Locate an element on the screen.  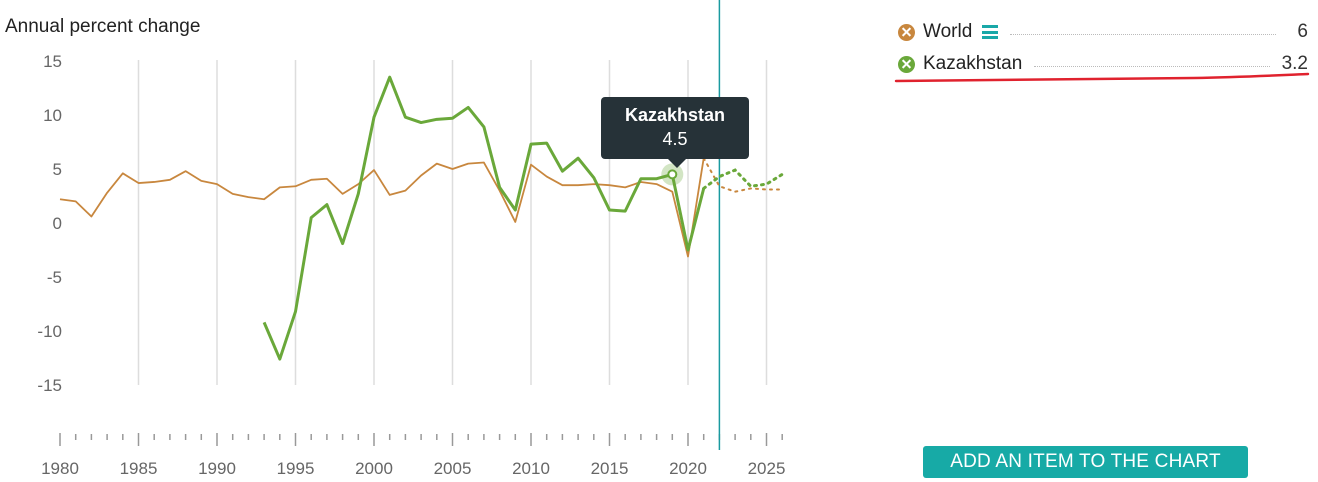
tooltip: Kazakhstan 4.5 is located at coordinates (675, 132).